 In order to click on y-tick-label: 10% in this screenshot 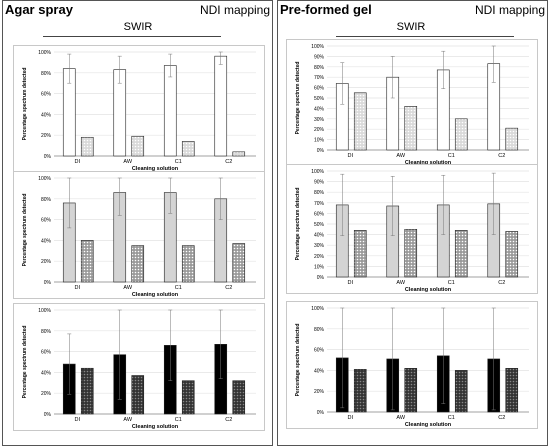, I will do `click(319, 141)`.